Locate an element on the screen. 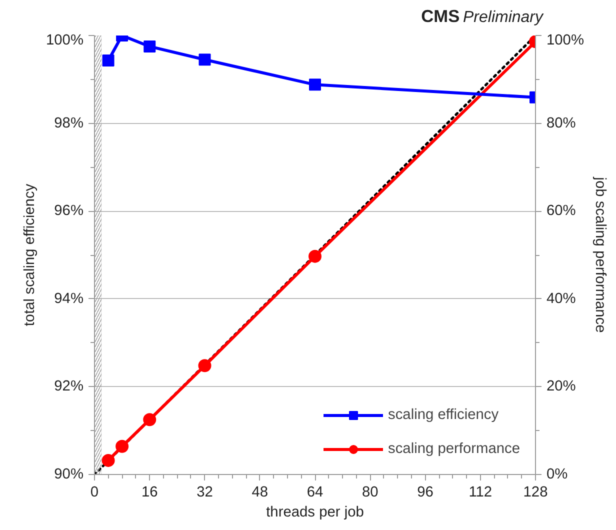  y-tick-label: 94% is located at coordinates (69, 298).